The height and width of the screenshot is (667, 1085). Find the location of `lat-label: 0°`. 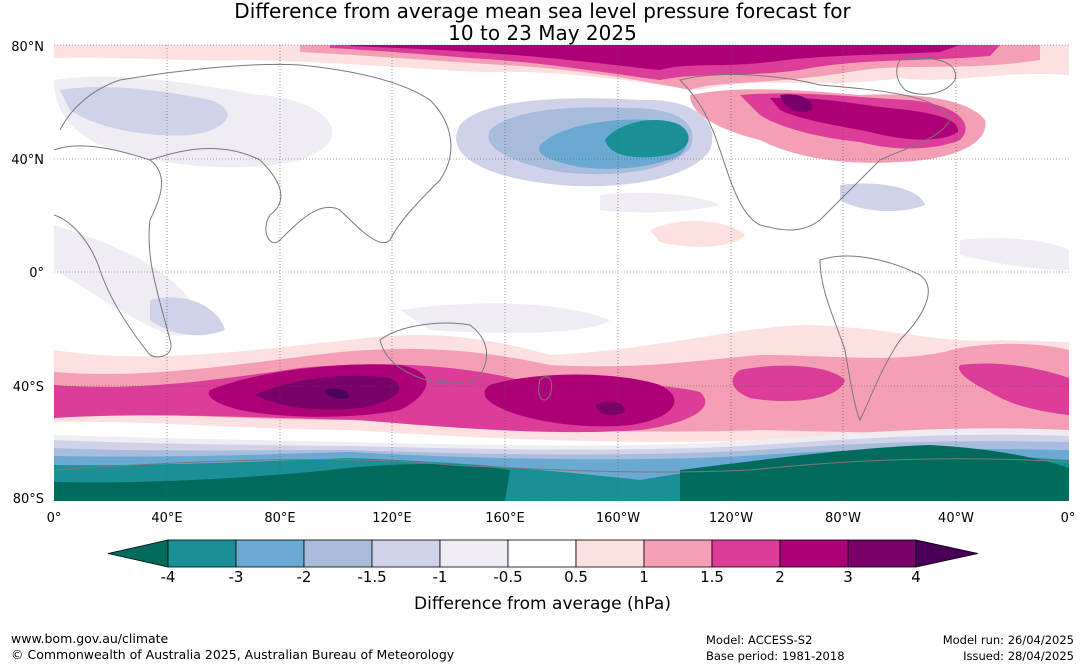

lat-label: 0° is located at coordinates (36, 273).